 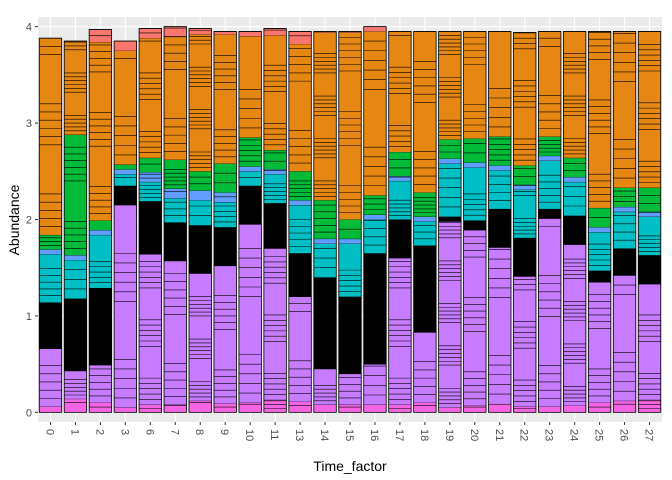 I want to click on y-axis: 0 1 2 3 4, so click(x=32, y=220).